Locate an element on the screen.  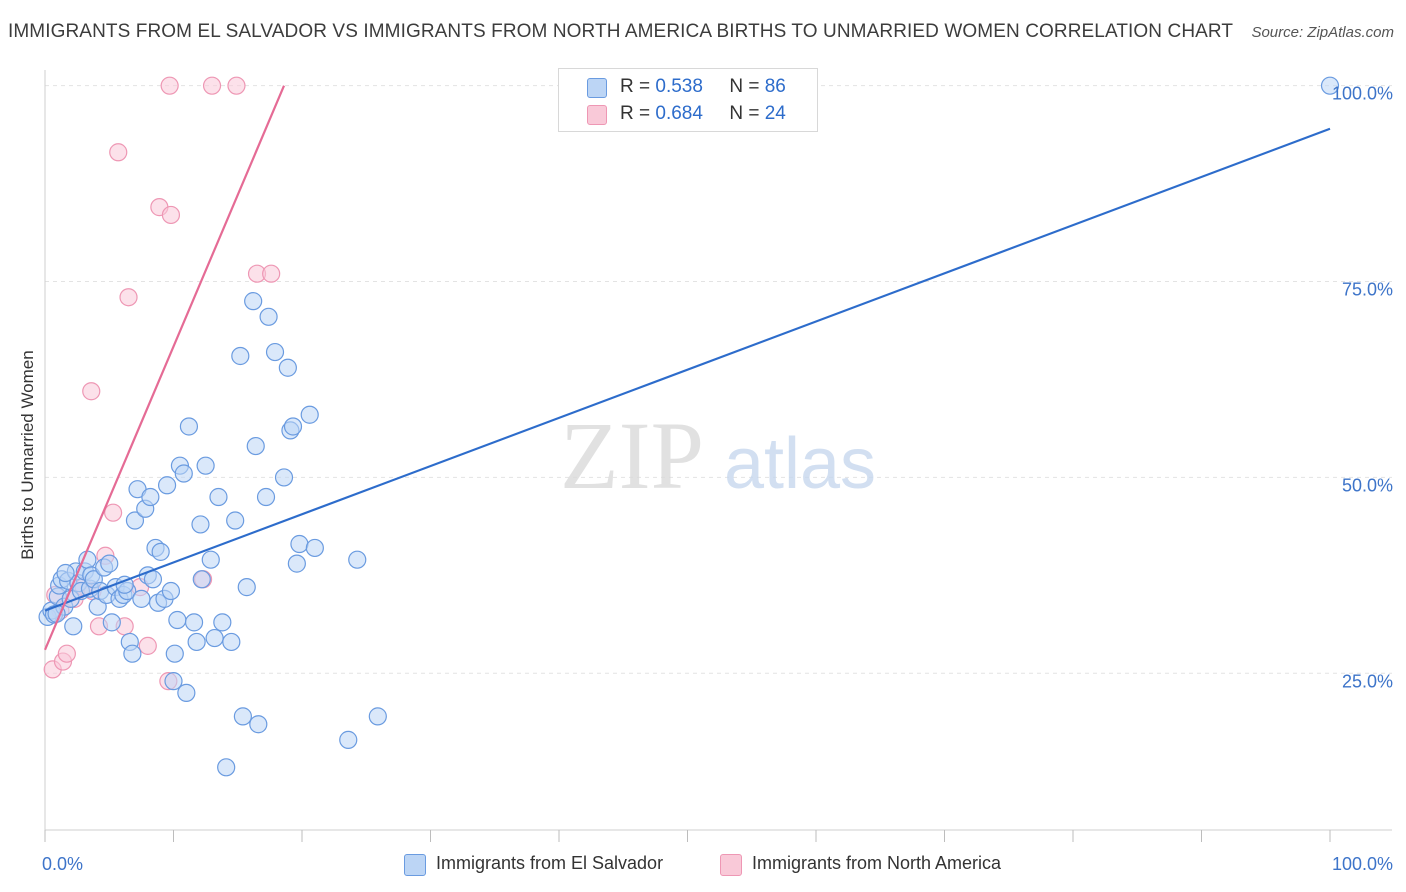
source-credit: Source: ZipAtlas.com is located at coordinates (1322, 32).